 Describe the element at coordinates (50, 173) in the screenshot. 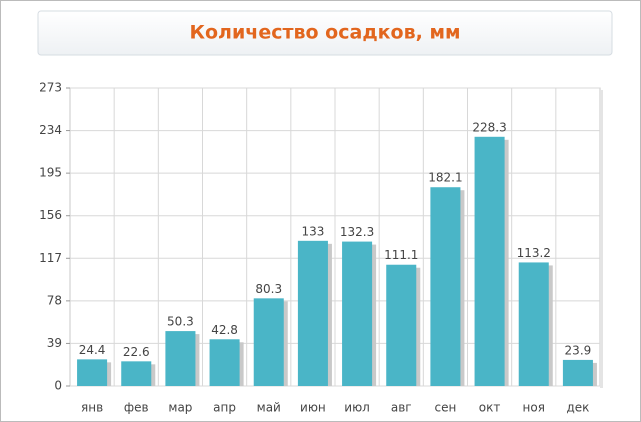

I see `y-tick-label: 195` at that location.